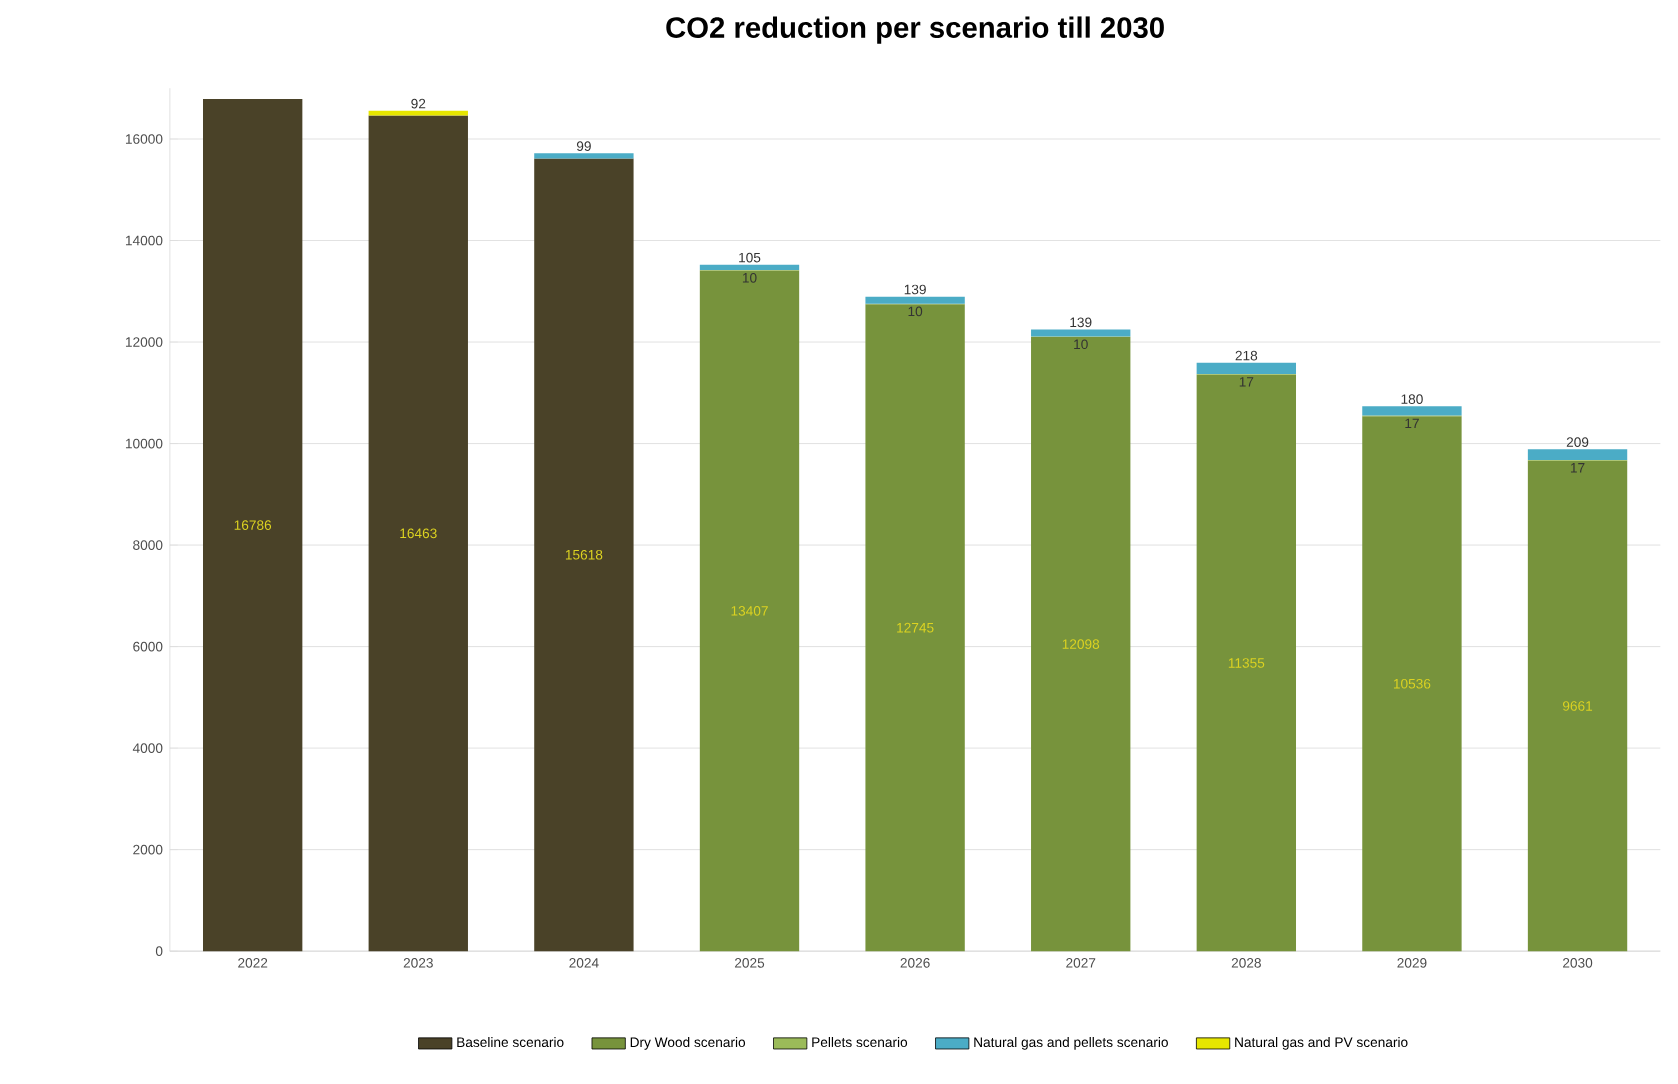 The height and width of the screenshot is (1084, 1678). Describe the element at coordinates (915, 30) in the screenshot. I see `chart-title: CO2 reduction per scenario till 2030` at that location.